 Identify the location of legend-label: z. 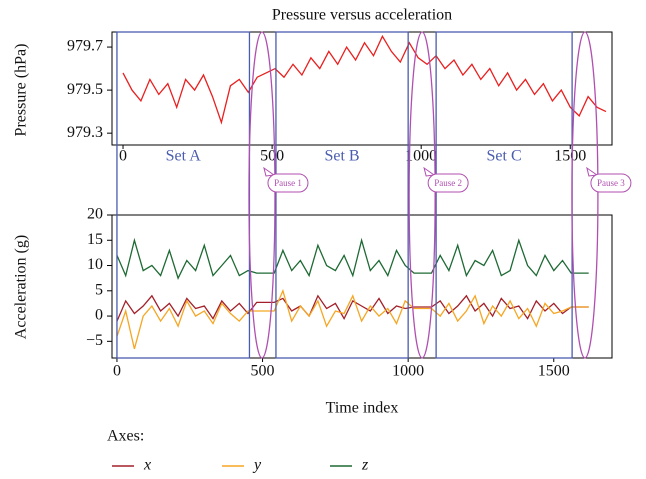
(365, 465).